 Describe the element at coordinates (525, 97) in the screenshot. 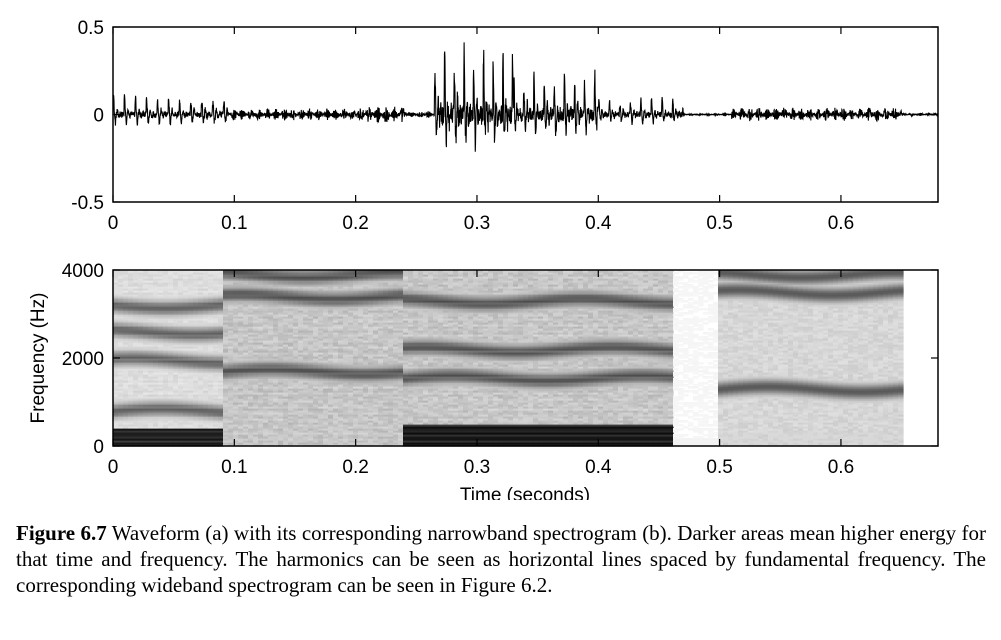

I see `waveform-line` at that location.